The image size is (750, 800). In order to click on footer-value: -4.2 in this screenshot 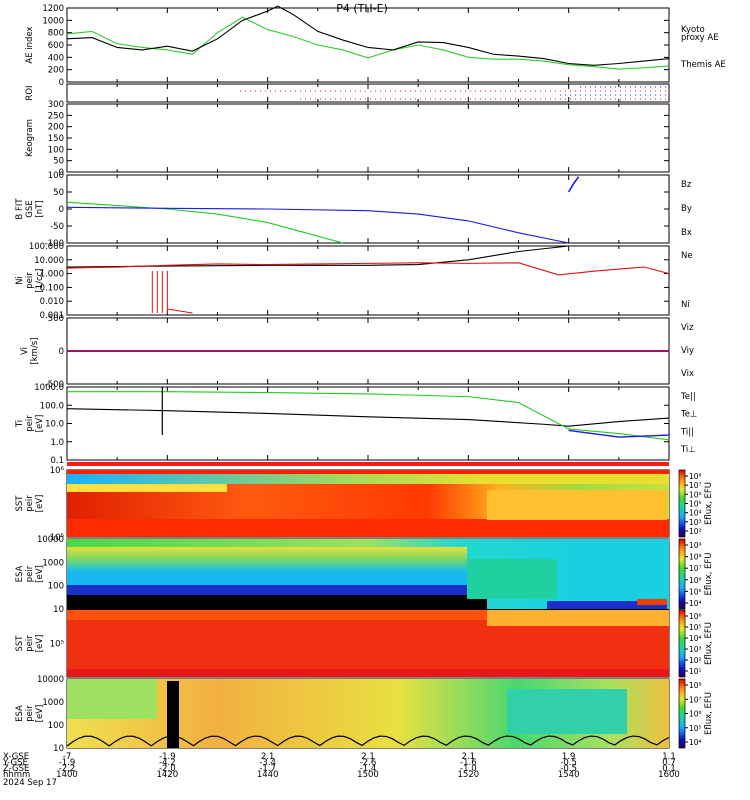, I will do `click(167, 763)`.